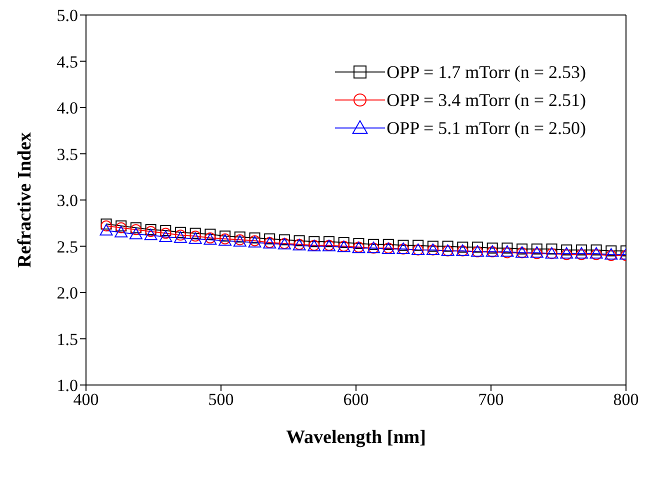  I want to click on y-tick-label: 3.0, so click(67, 200).